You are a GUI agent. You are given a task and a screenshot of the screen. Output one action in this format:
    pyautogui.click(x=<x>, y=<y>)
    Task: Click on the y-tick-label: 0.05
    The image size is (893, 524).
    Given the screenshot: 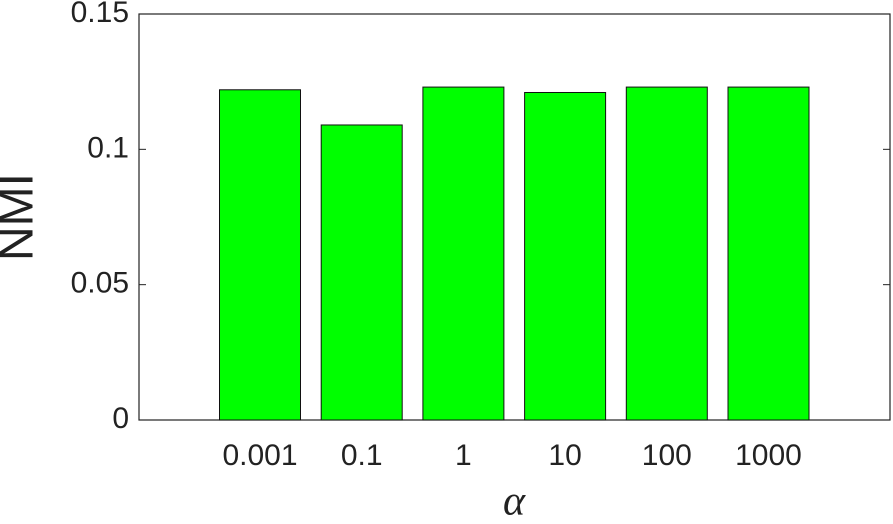 What is the action you would take?
    pyautogui.click(x=100, y=283)
    